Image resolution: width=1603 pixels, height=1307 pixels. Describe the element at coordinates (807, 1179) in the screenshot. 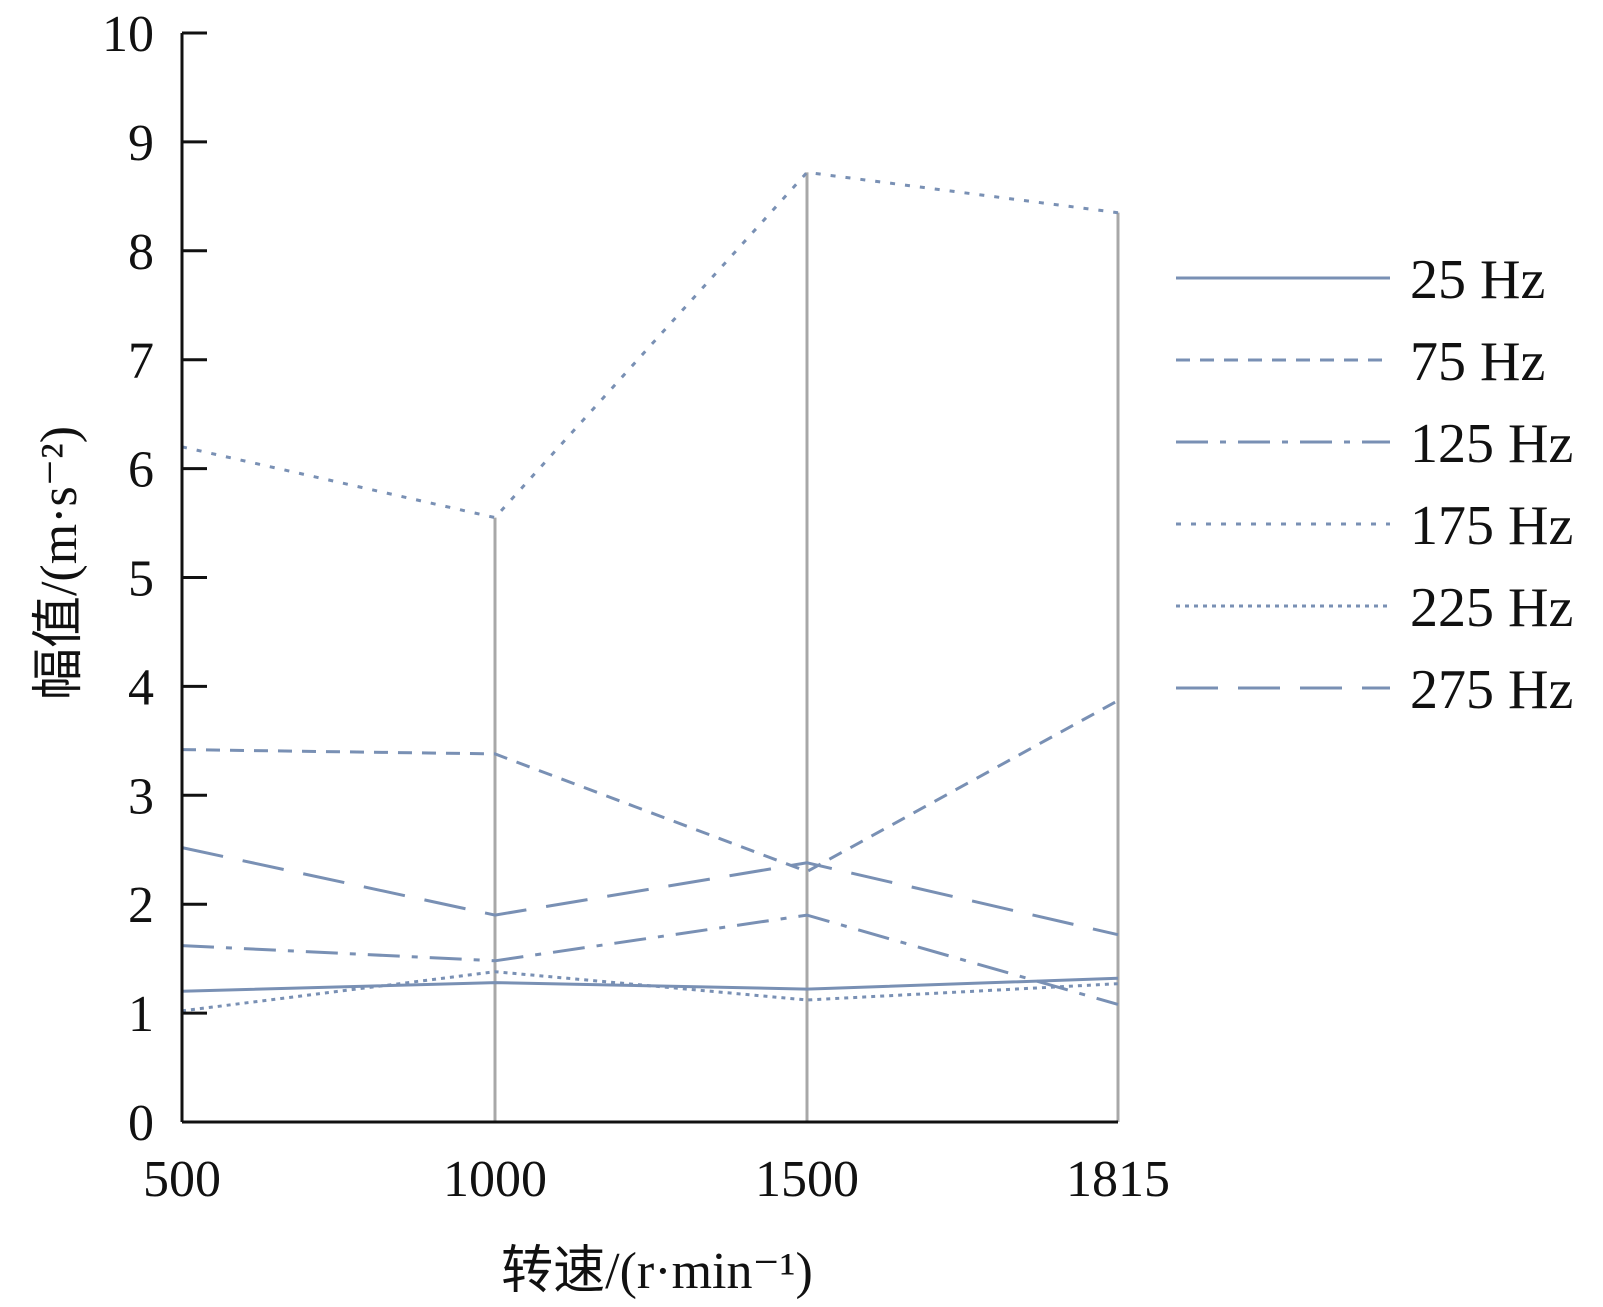

I see `x-tick-label: 1500` at that location.